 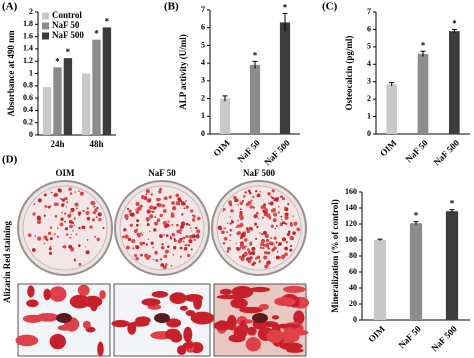 What do you see at coordinates (444, 338) in the screenshot?
I see `x-tick-label: NaF 500` at bounding box center [444, 338].